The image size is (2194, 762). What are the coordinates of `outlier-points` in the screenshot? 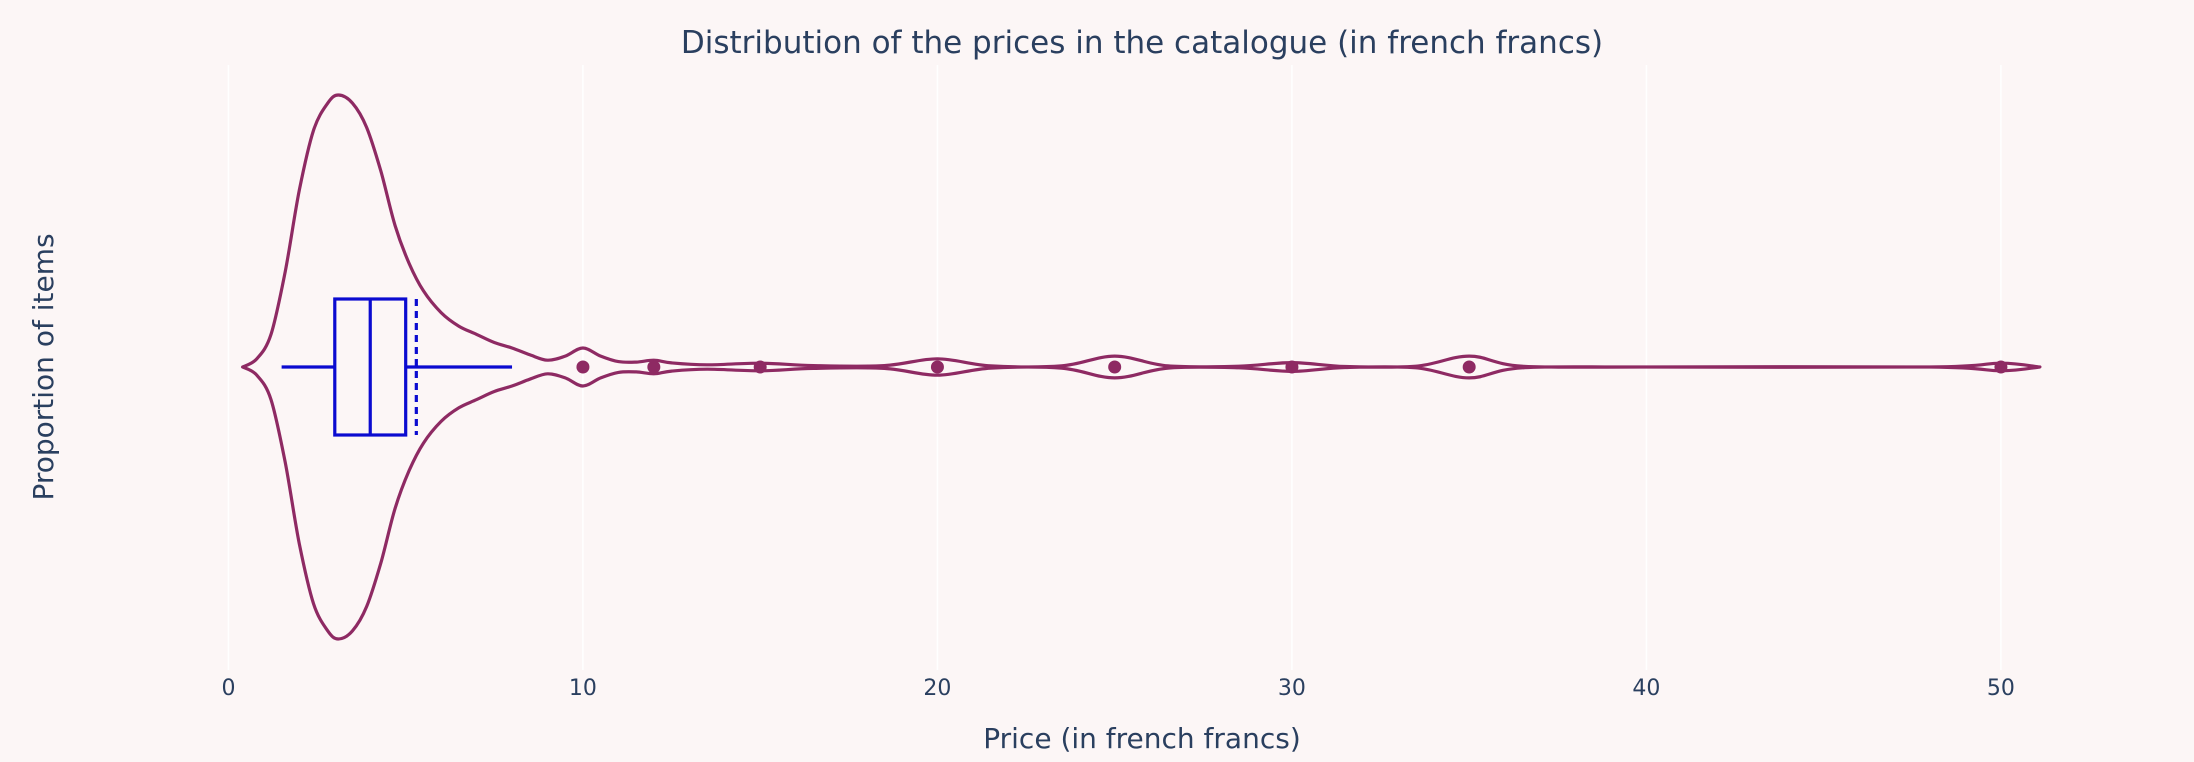 It's located at (1292, 367).